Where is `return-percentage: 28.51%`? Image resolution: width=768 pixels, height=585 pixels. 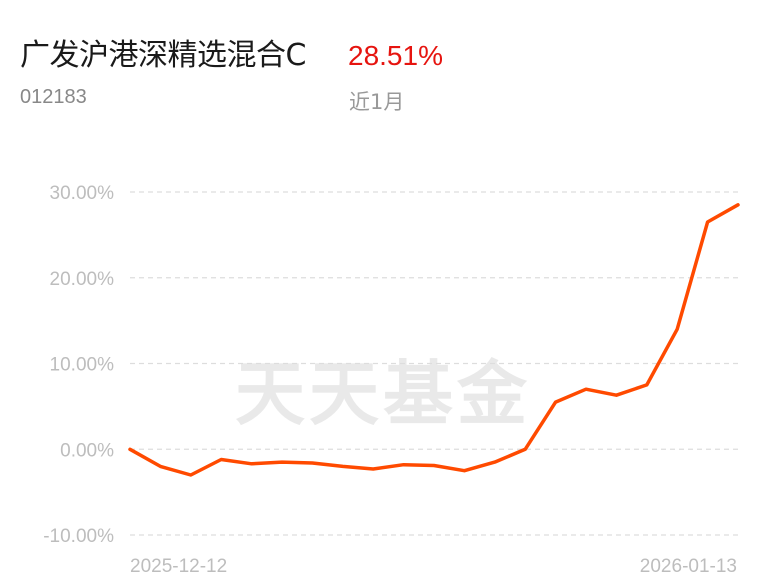 return-percentage: 28.51% is located at coordinates (395, 55).